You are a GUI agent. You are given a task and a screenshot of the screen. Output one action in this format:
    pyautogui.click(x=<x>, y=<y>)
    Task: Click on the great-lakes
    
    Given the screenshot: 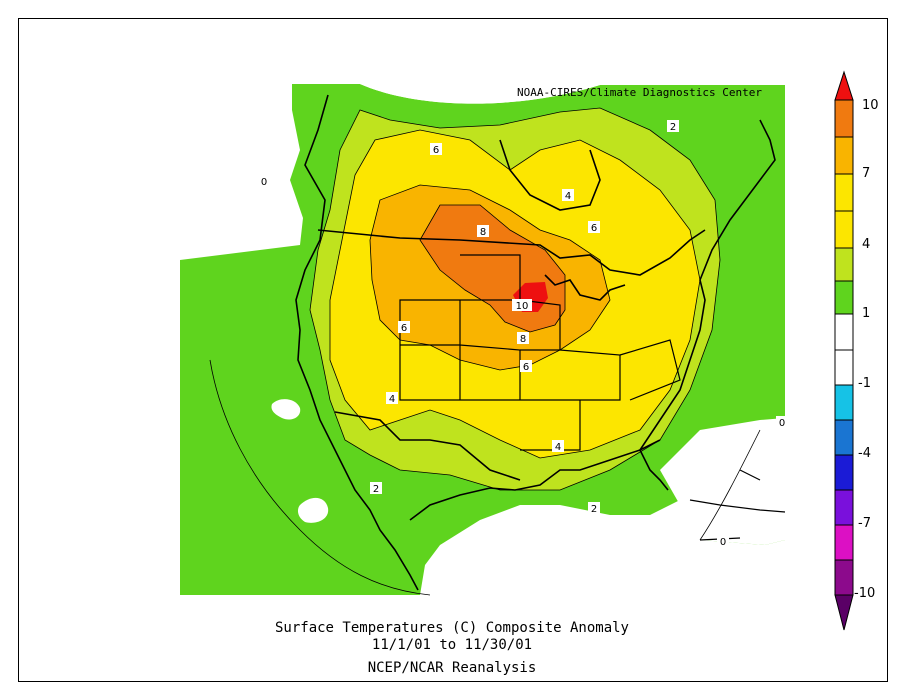 What is the action you would take?
    pyautogui.click(x=585, y=287)
    